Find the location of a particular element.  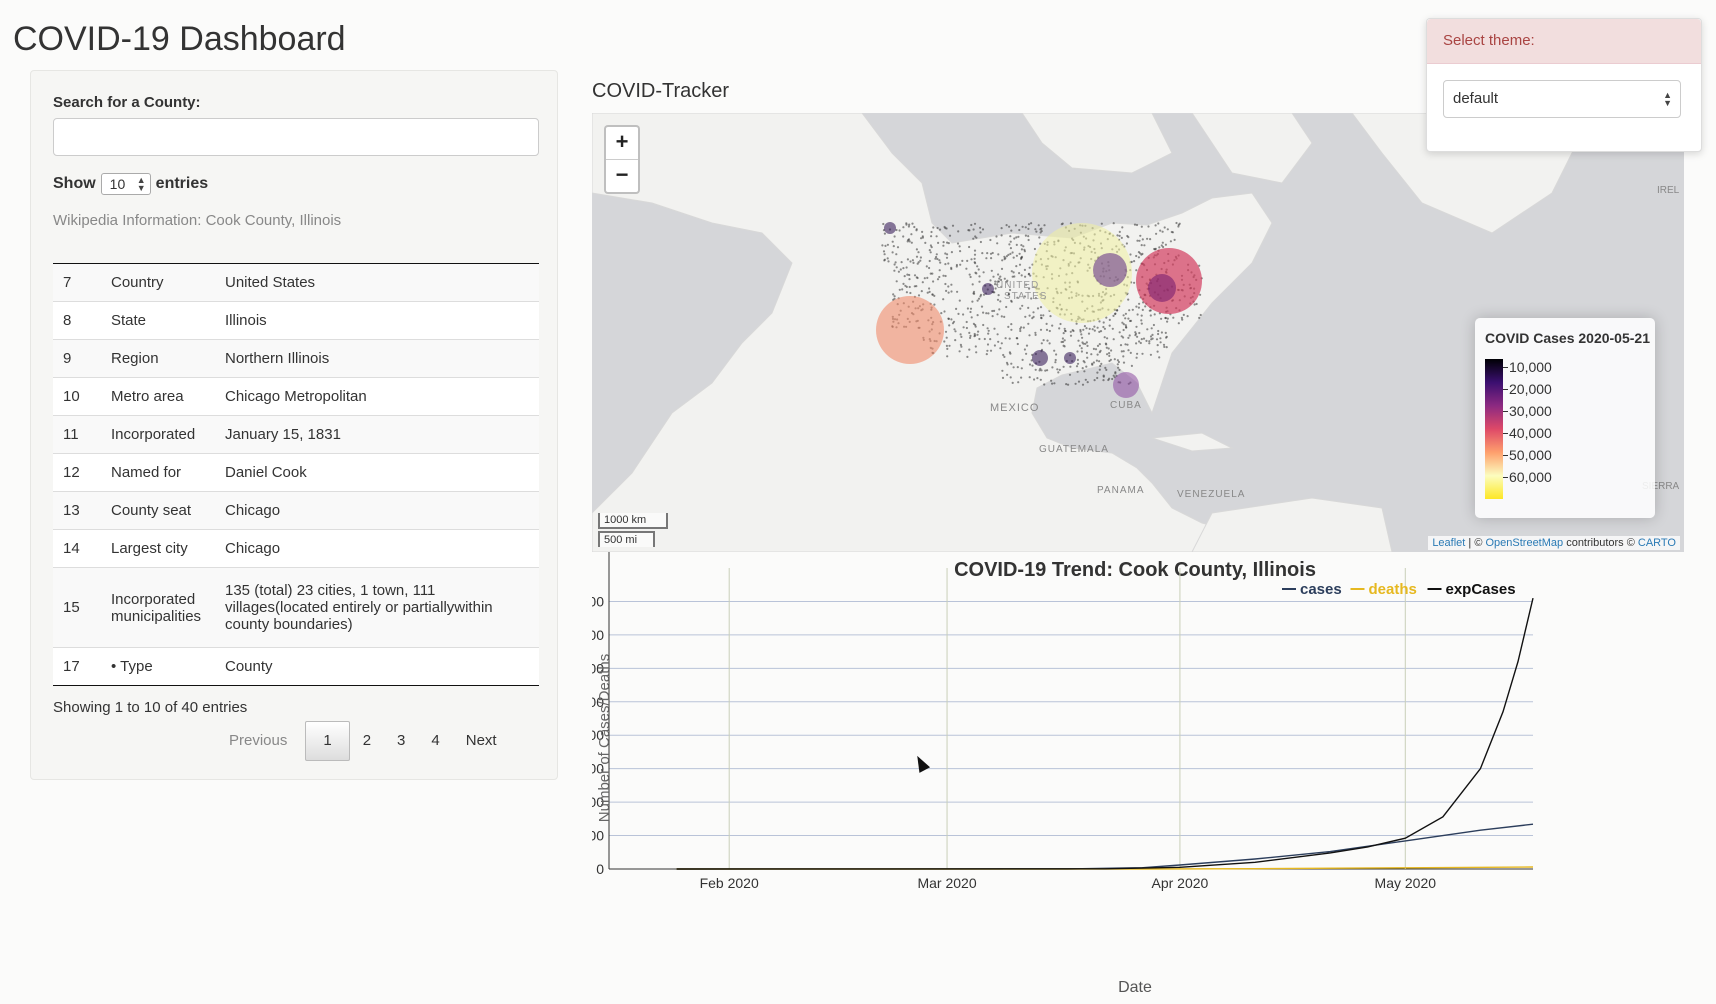

series-line-cases is located at coordinates (1105, 846).